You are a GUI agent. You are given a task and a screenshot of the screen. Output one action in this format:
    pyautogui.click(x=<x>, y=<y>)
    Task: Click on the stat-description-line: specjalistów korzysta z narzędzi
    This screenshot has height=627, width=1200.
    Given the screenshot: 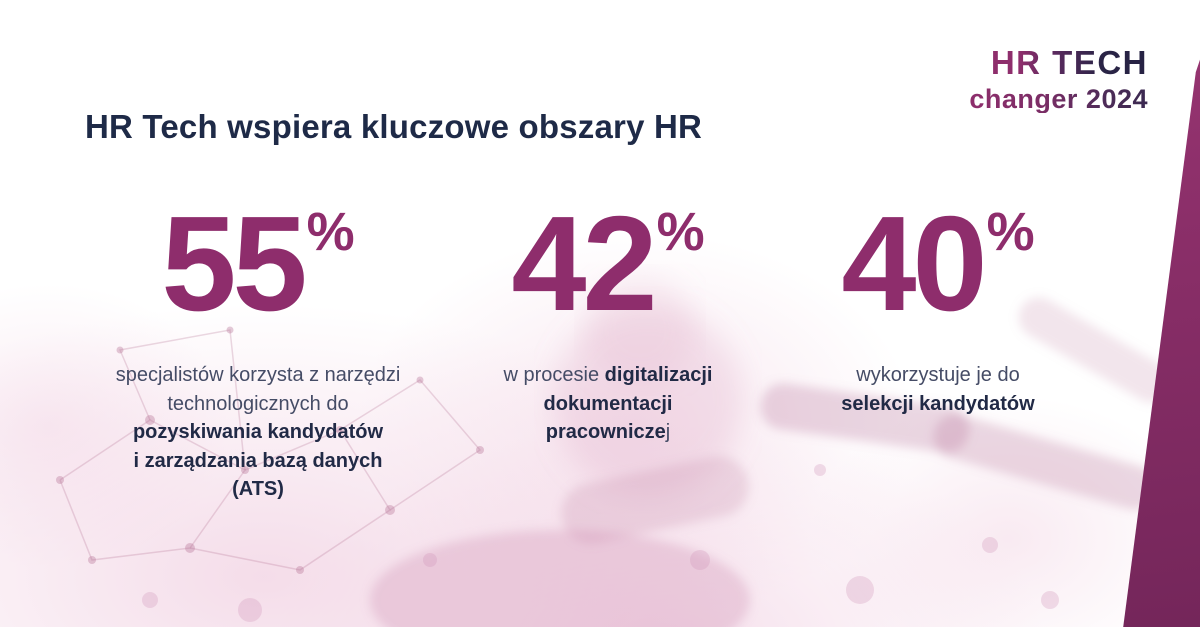 What is the action you would take?
    pyautogui.click(x=258, y=375)
    